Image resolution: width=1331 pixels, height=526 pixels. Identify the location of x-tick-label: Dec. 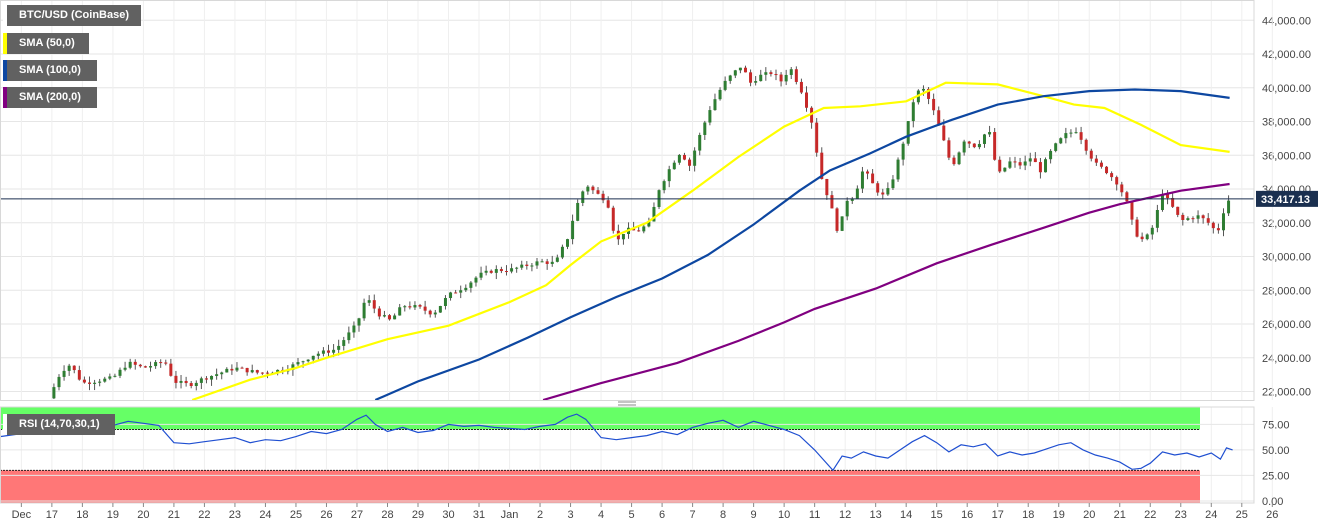
(22, 515).